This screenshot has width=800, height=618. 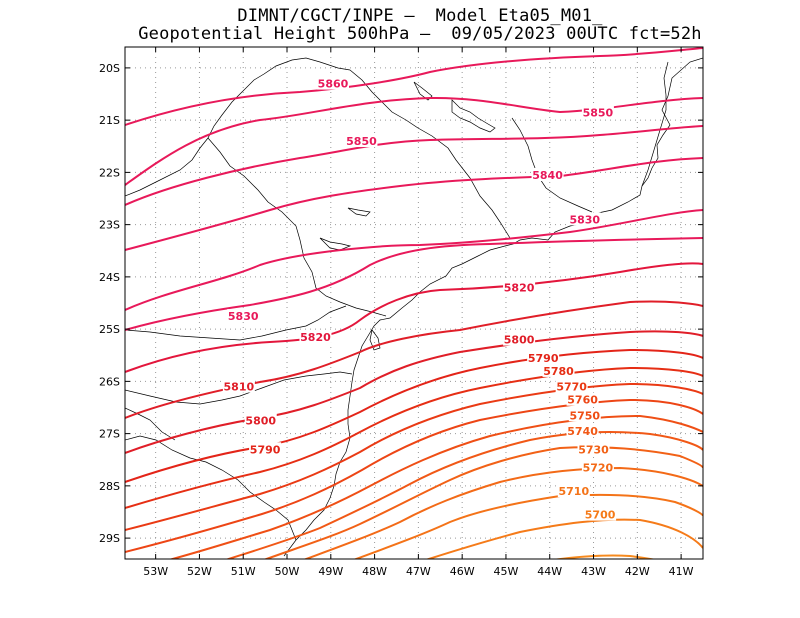 I want to click on lat-tick-label: 21S, so click(x=109, y=120).